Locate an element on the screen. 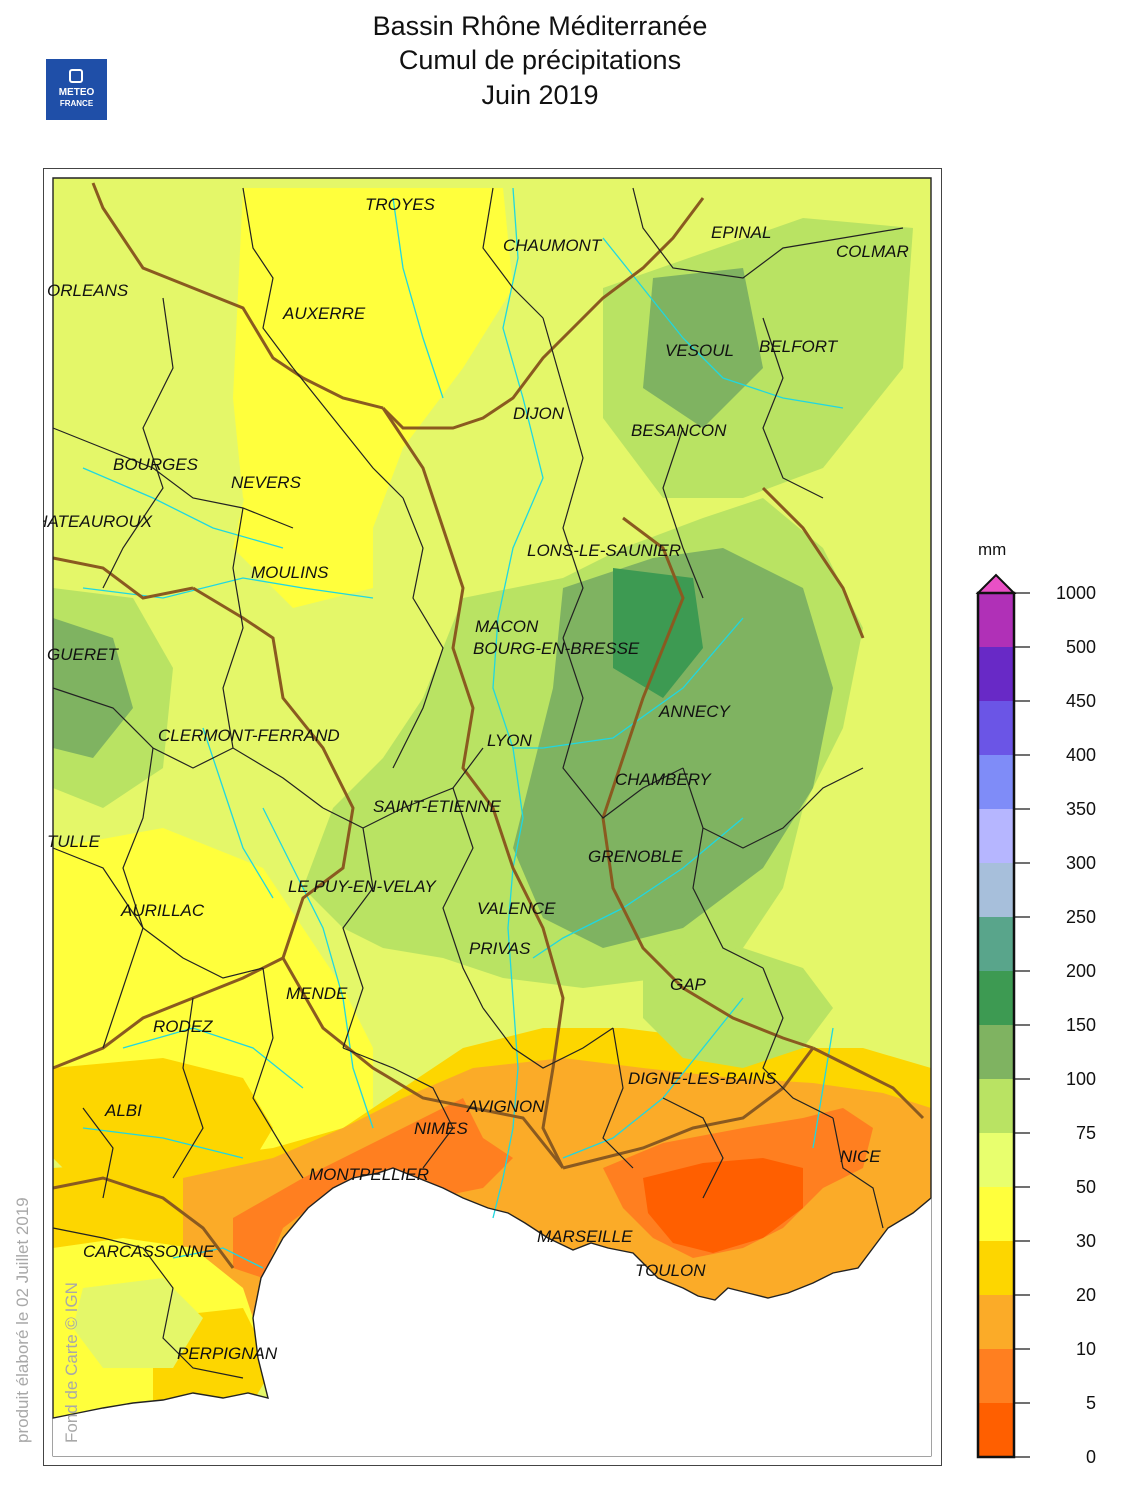 This screenshot has width=1124, height=1500. legend-tick-label: 250 is located at coordinates (1081, 917).